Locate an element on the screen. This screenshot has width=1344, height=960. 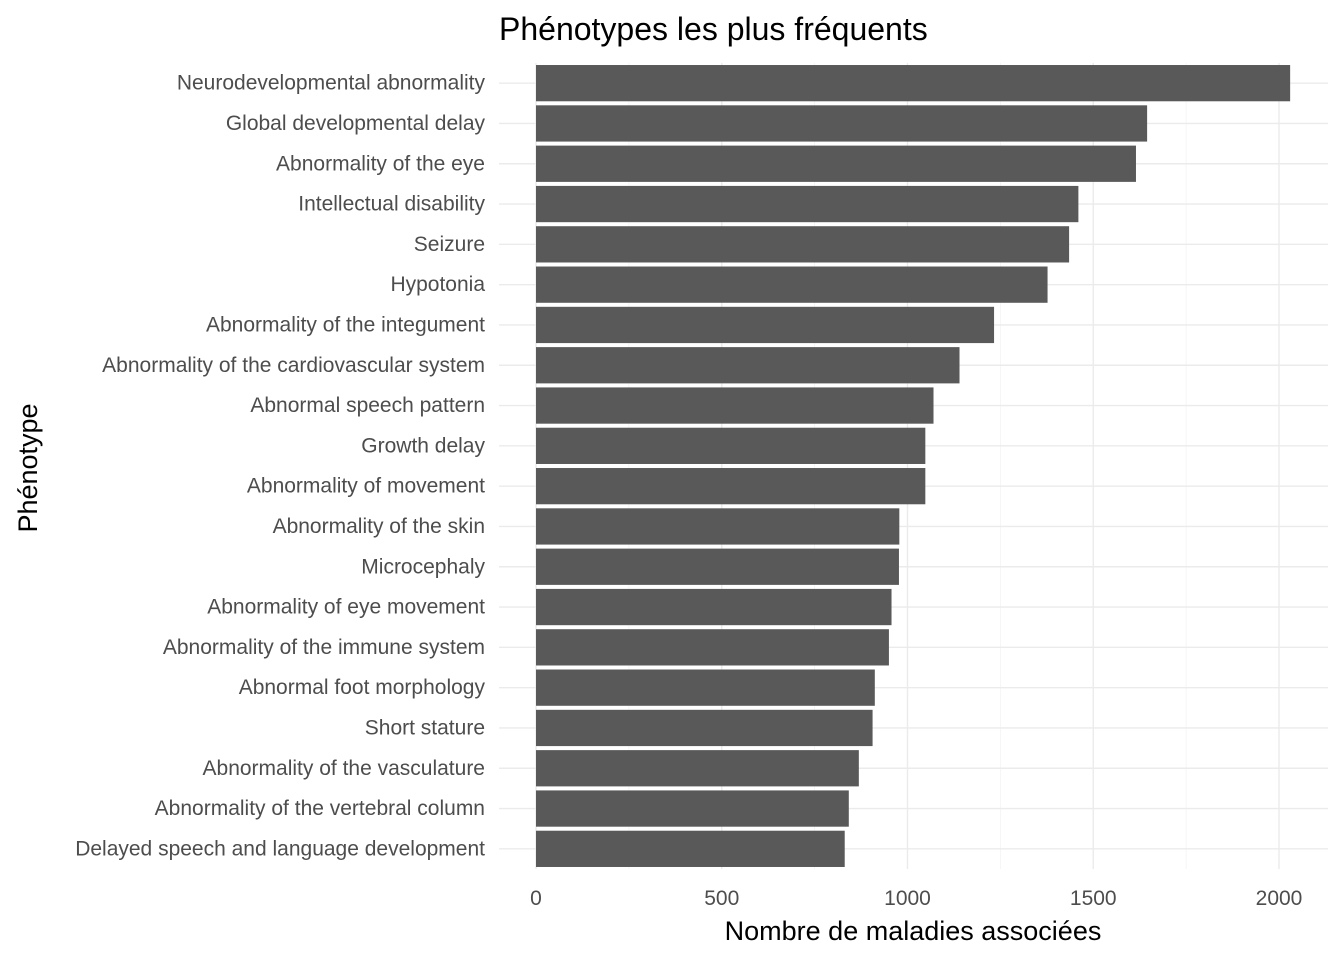
x-tick-label: 1000 is located at coordinates (907, 898).